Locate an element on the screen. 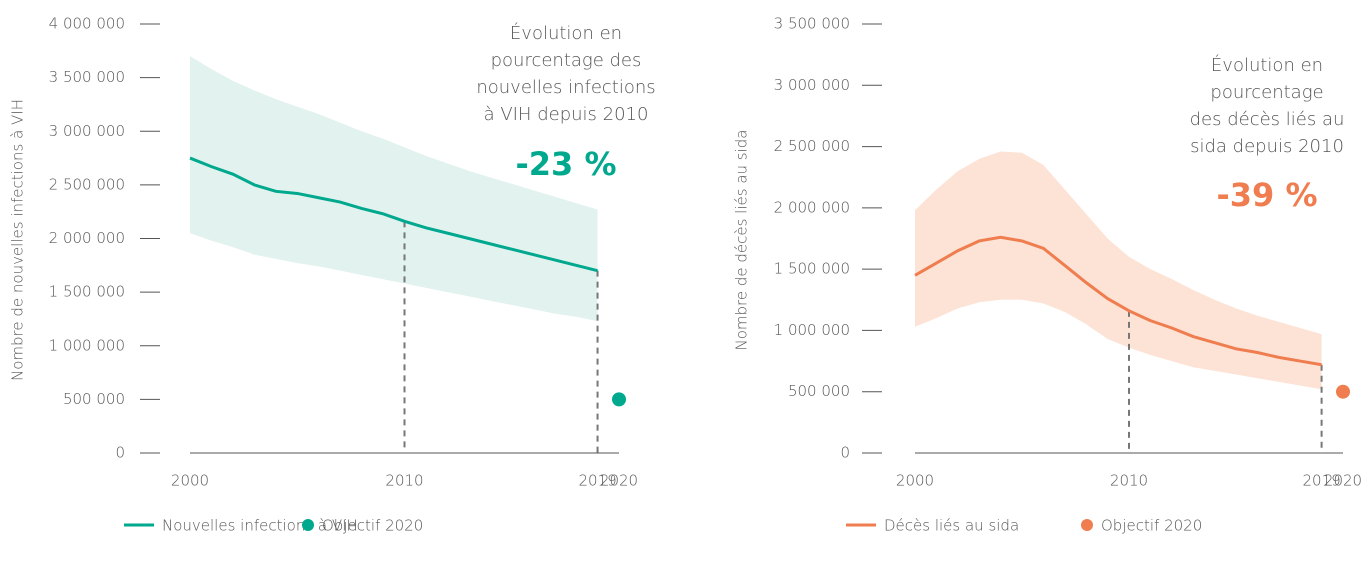 Image resolution: width=1366 pixels, height=563 pixels. annotation: sida depuis 2010 is located at coordinates (1267, 146).